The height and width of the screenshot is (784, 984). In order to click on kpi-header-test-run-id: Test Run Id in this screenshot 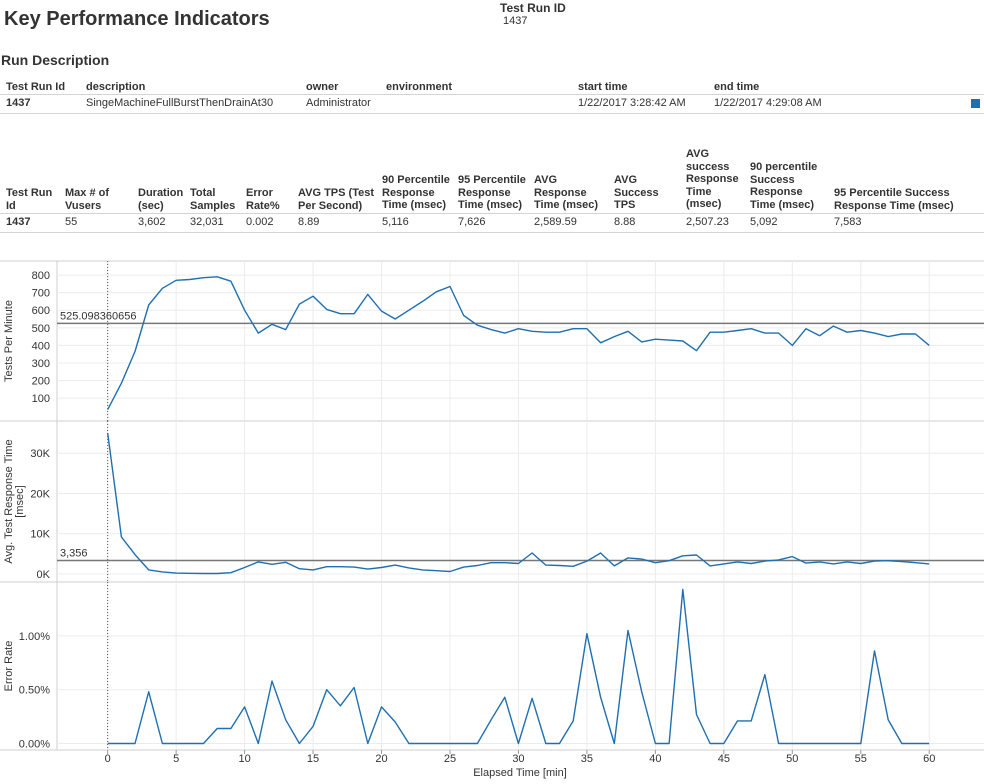, I will do `click(29, 199)`.